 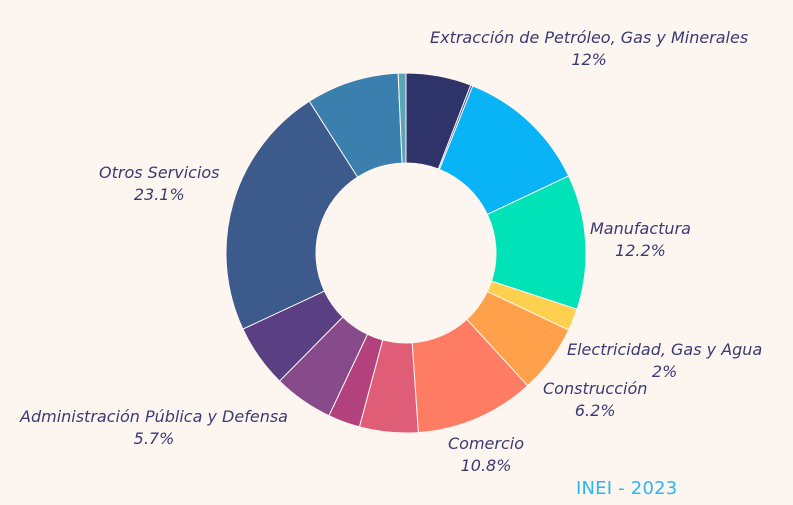 I want to click on label-construccion-name: Construcción, so click(x=595, y=388).